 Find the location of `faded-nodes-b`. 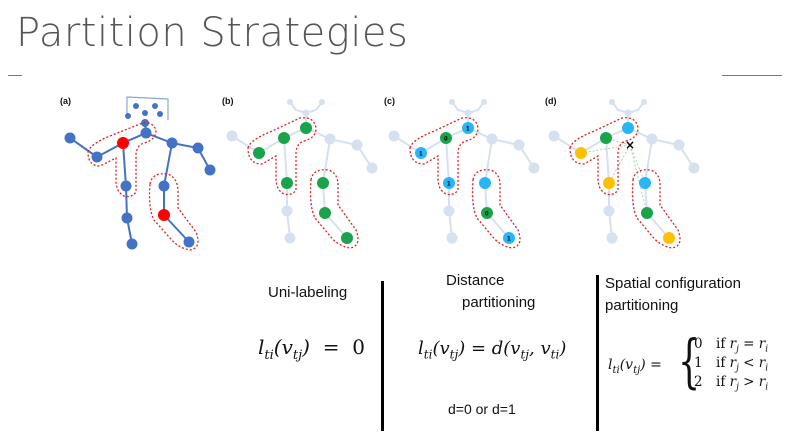

faded-nodes-b is located at coordinates (302, 171).